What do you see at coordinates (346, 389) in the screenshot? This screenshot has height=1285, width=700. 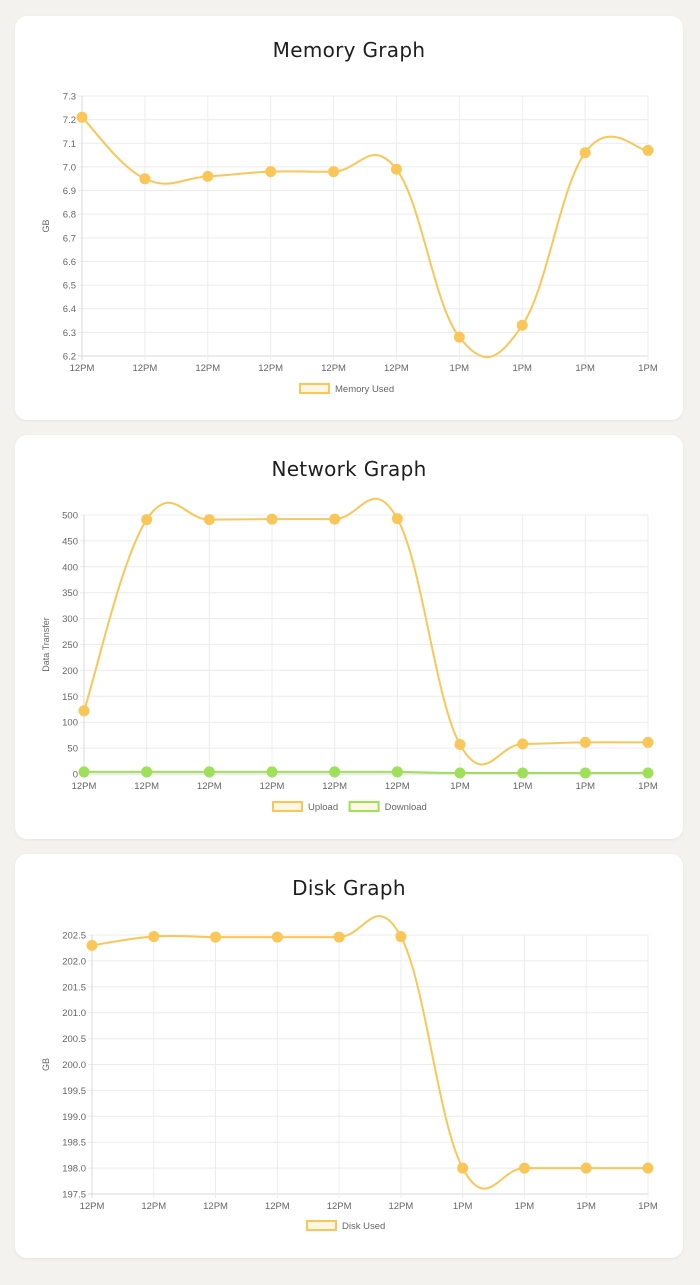 I see `legend-item: Memory Used` at bounding box center [346, 389].